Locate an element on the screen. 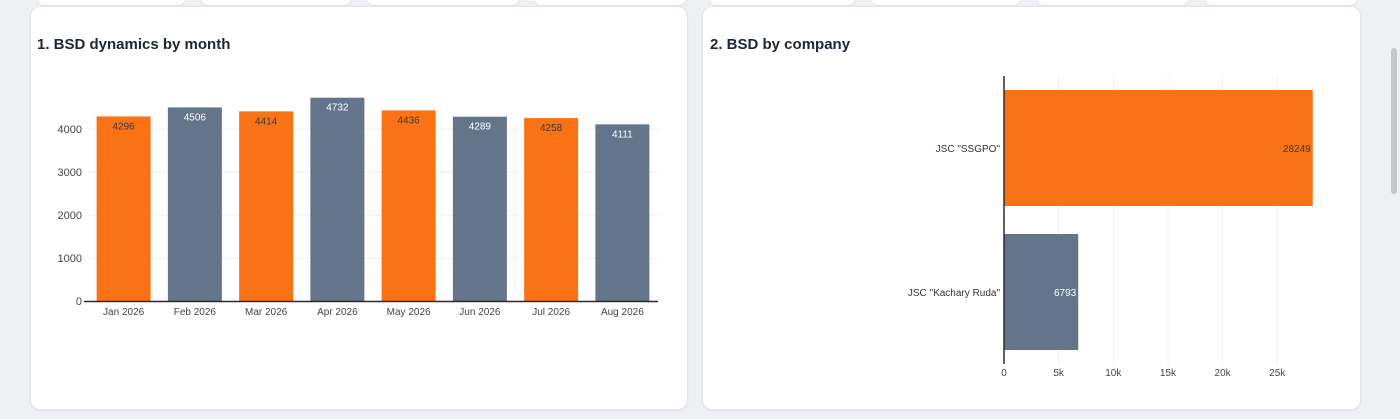 The width and height of the screenshot is (1400, 419). y-tick-label: JSC "Kachary Ruda" is located at coordinates (954, 293).